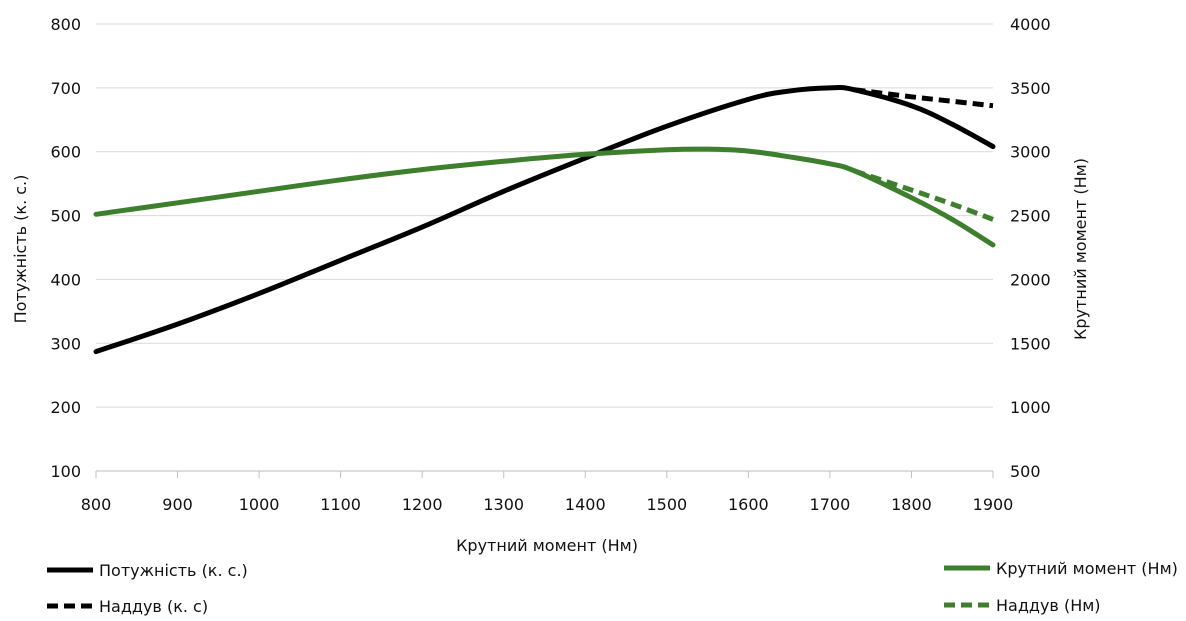 This screenshot has width=1186, height=621. Describe the element at coordinates (173, 570) in the screenshot. I see `legend-label: Потужність (к. с.)` at that location.